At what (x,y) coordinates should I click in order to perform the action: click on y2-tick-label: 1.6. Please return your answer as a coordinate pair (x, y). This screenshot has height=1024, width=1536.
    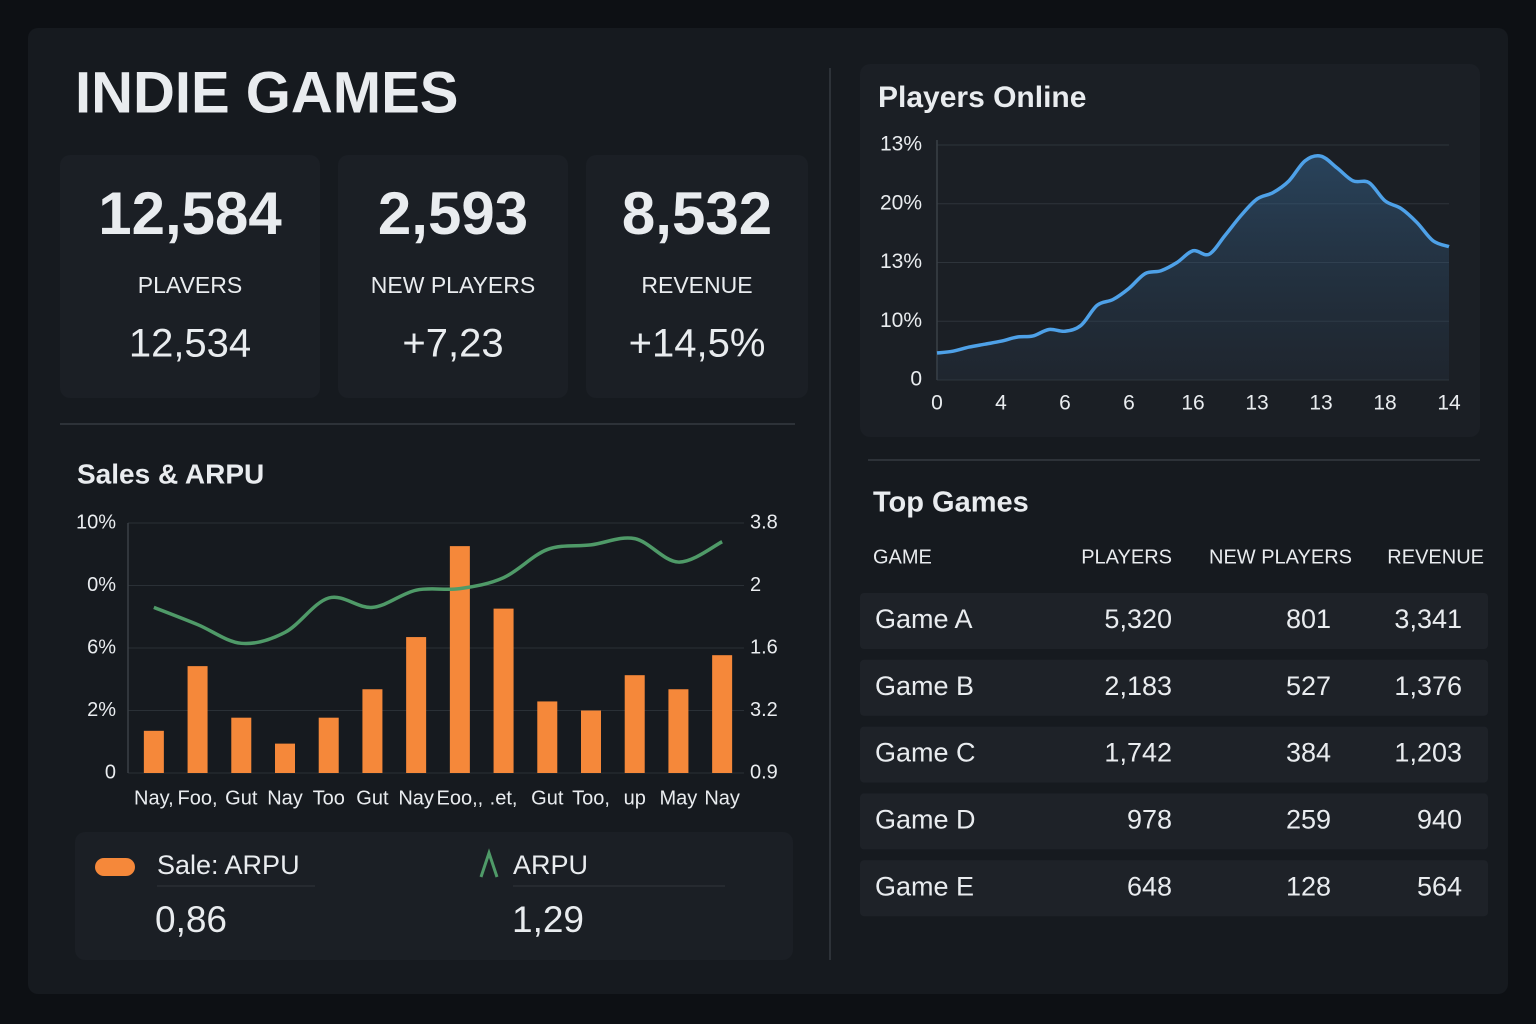
    Looking at the image, I should click on (764, 647).